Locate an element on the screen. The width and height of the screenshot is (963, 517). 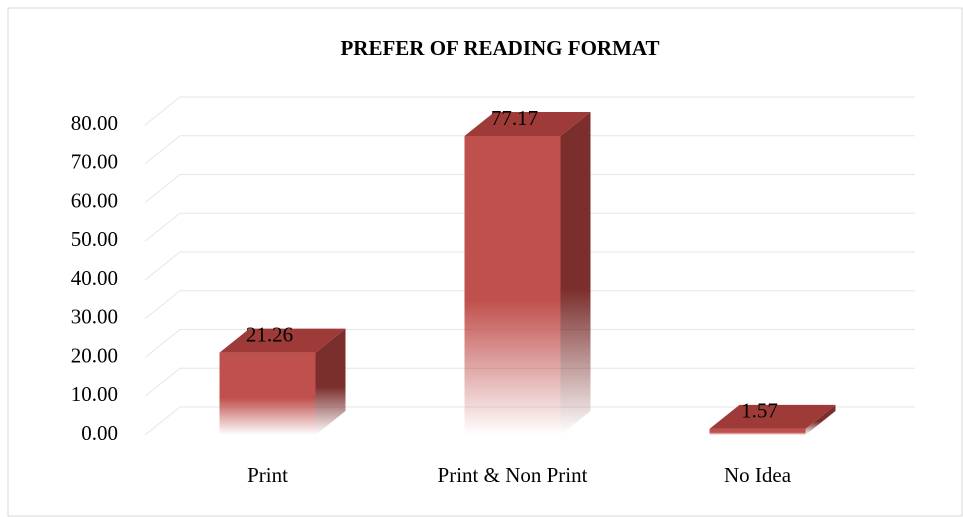
y-tick-label: 20.00 is located at coordinates (94, 355).